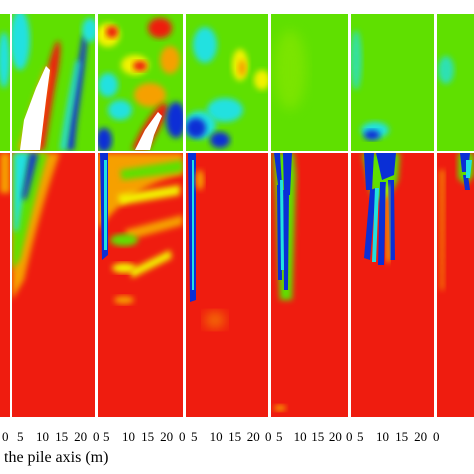 This screenshot has width=474, height=474. Describe the element at coordinates (227, 285) in the screenshot. I see `panel-3-bottom` at that location.